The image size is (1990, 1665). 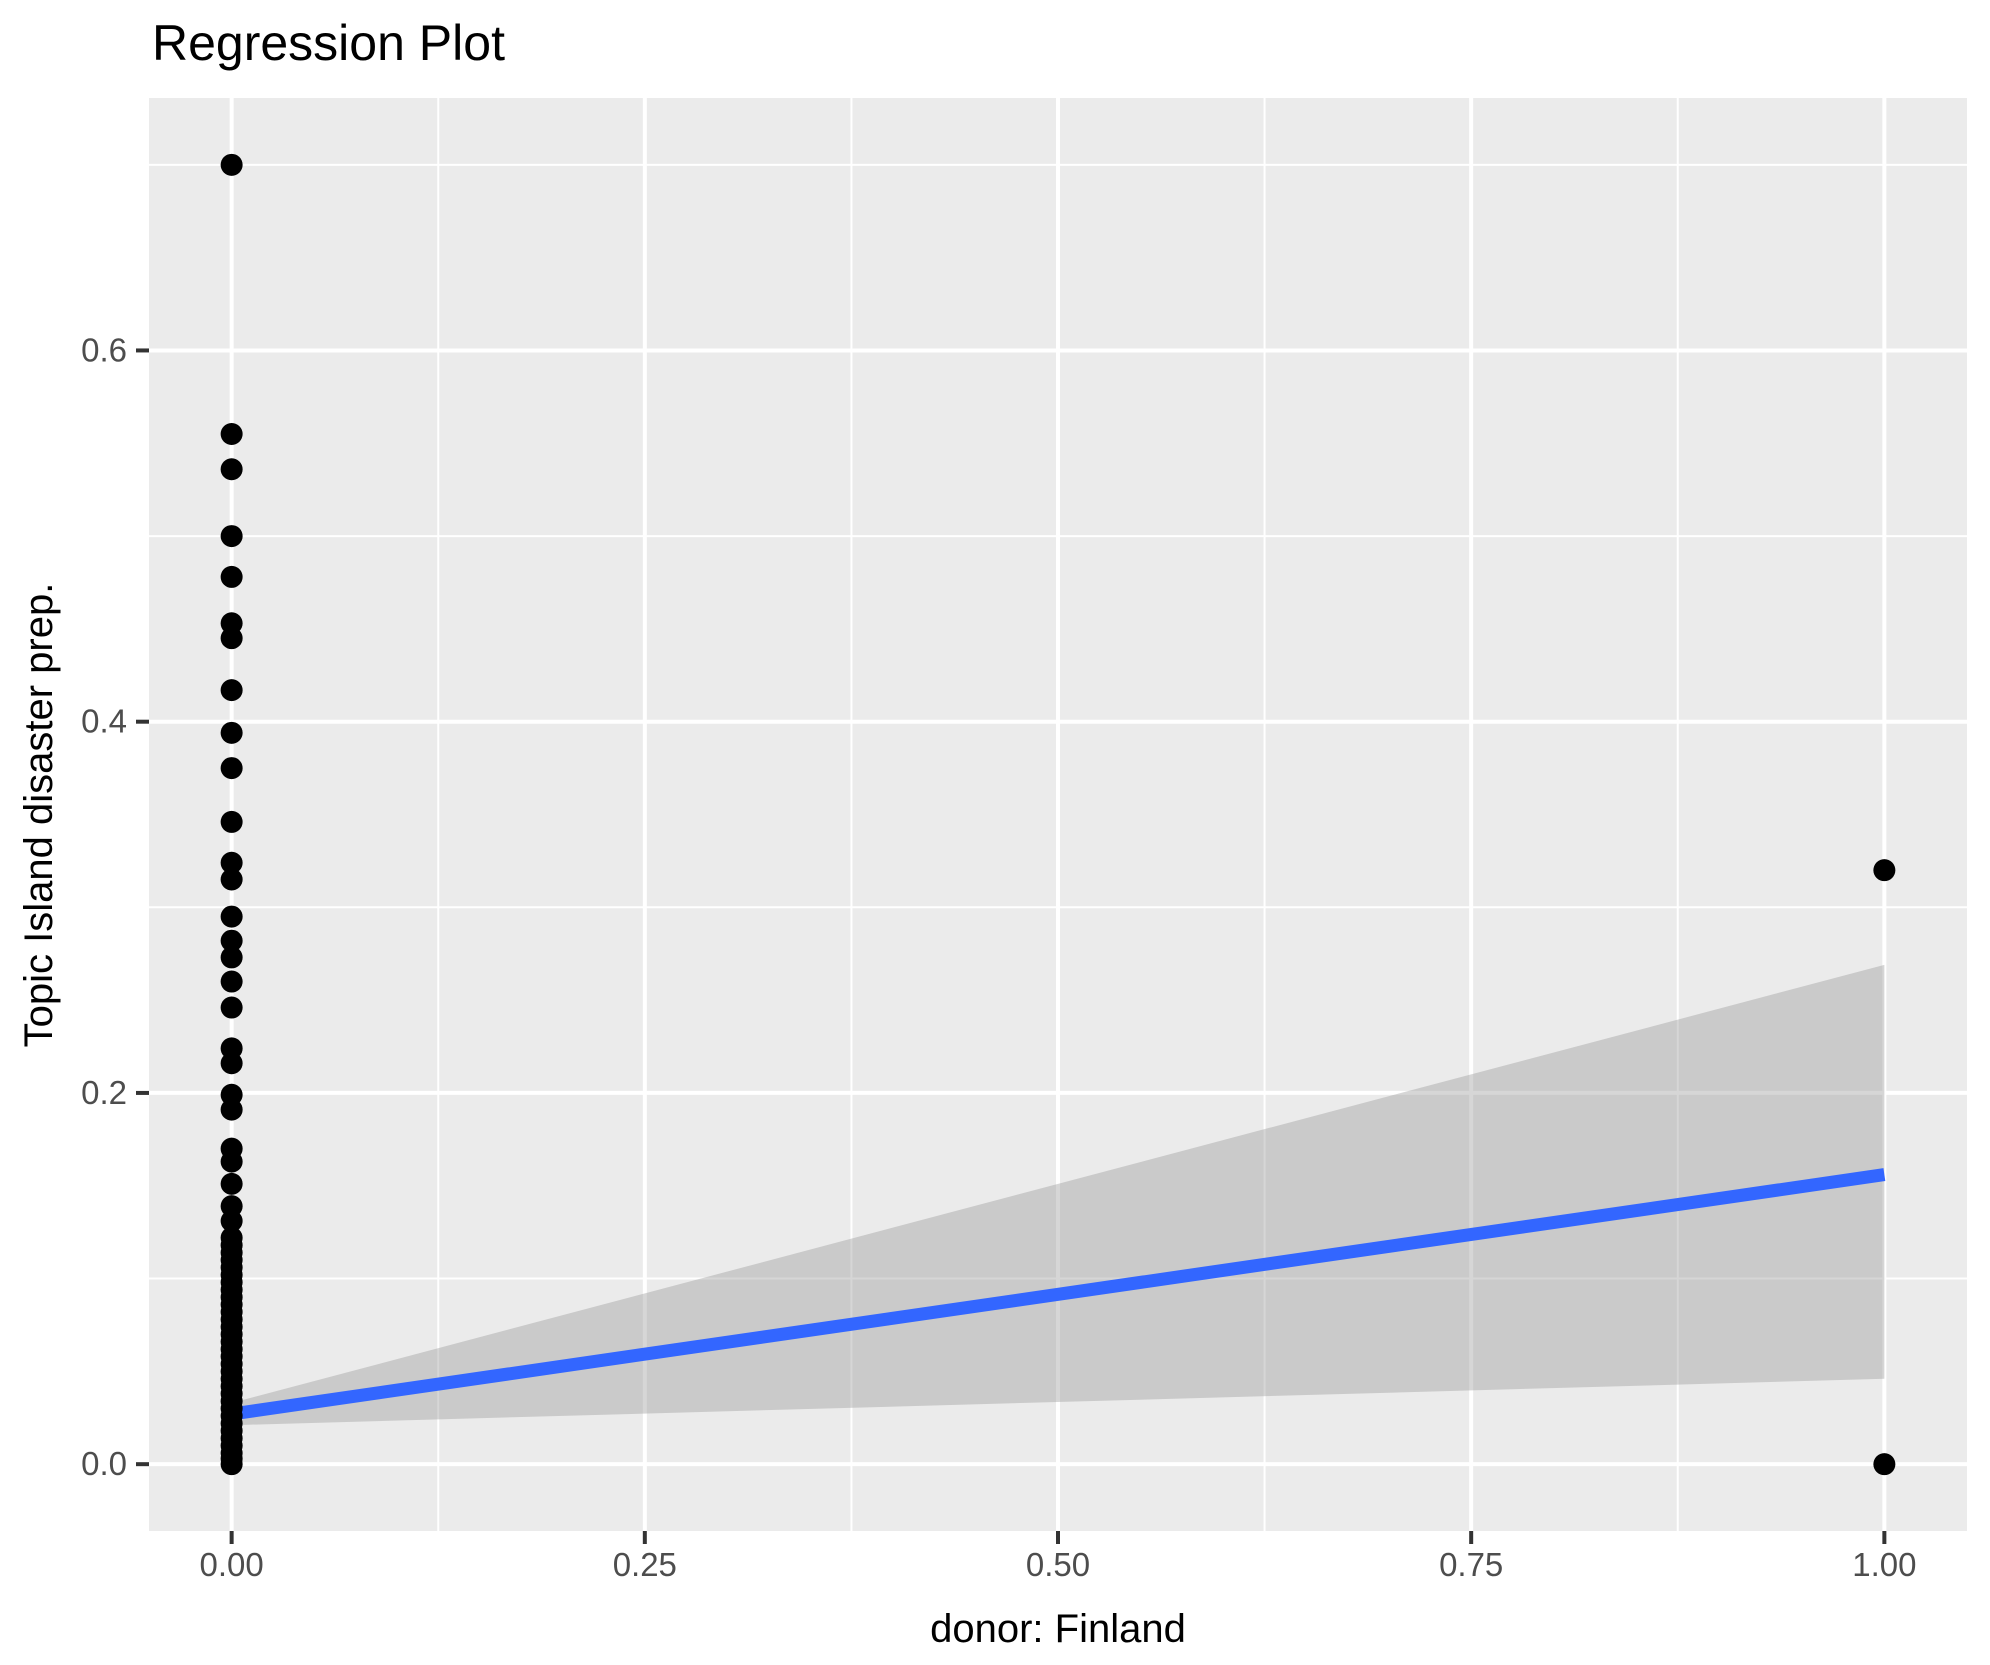 I want to click on y-axis-title: Topic Island disaster prep., so click(x=39, y=815).